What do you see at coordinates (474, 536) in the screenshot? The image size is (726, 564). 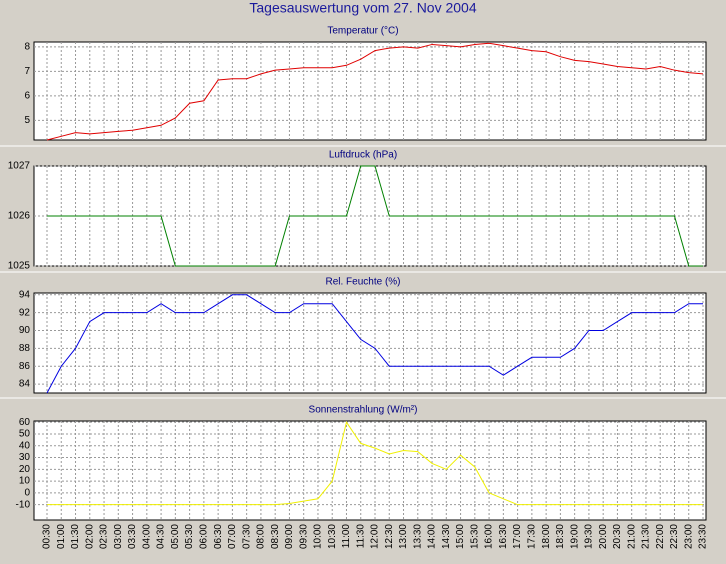 I see `x-tick-label: 15:30` at bounding box center [474, 536].